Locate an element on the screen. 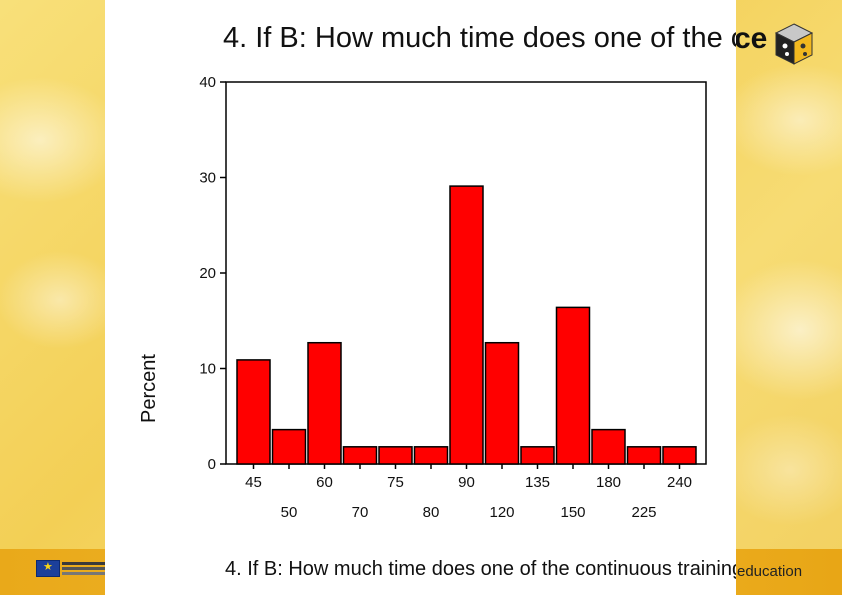 This screenshot has height=595, width=842. x-tick-label: 150 is located at coordinates (572, 512).